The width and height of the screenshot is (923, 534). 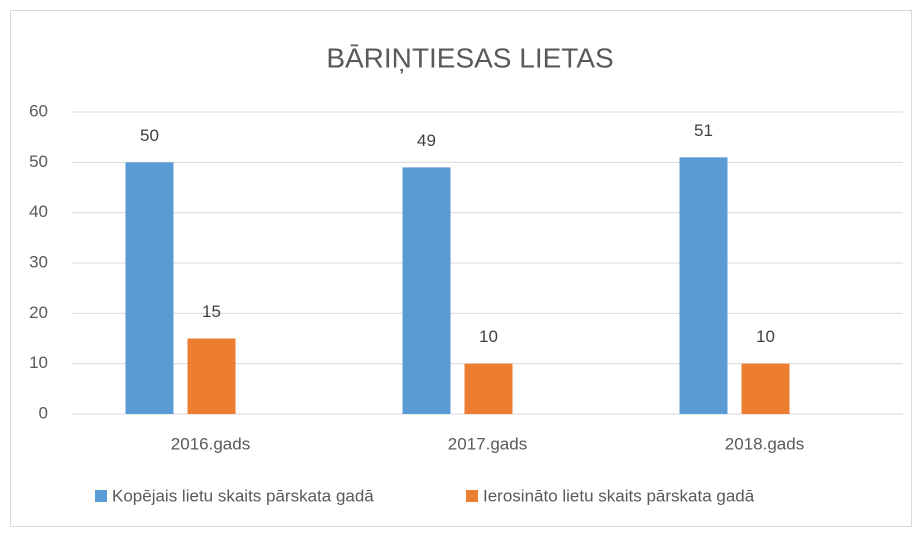 I want to click on data-label: 51, so click(x=703, y=130).